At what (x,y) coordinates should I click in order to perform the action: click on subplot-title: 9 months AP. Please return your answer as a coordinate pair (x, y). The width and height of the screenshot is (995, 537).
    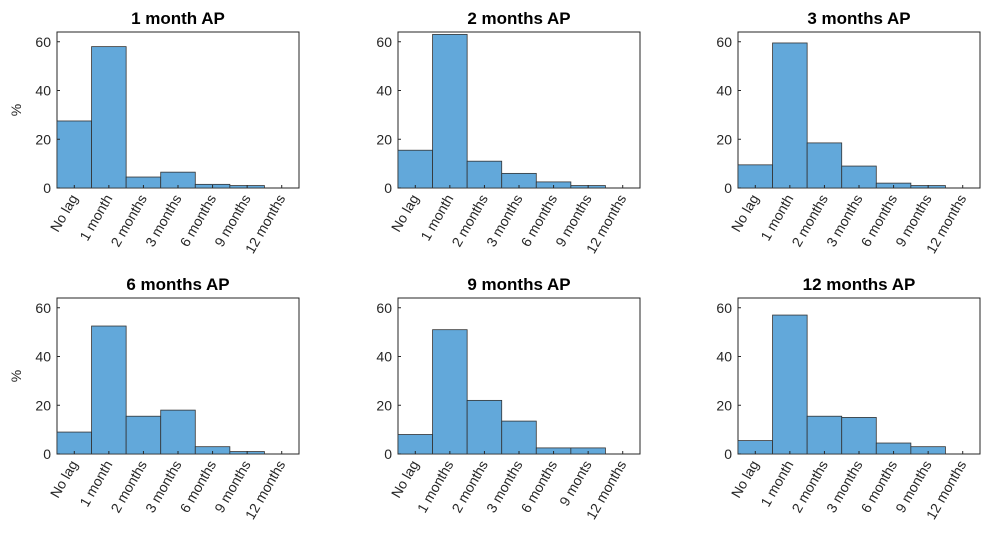
    Looking at the image, I should click on (518, 284).